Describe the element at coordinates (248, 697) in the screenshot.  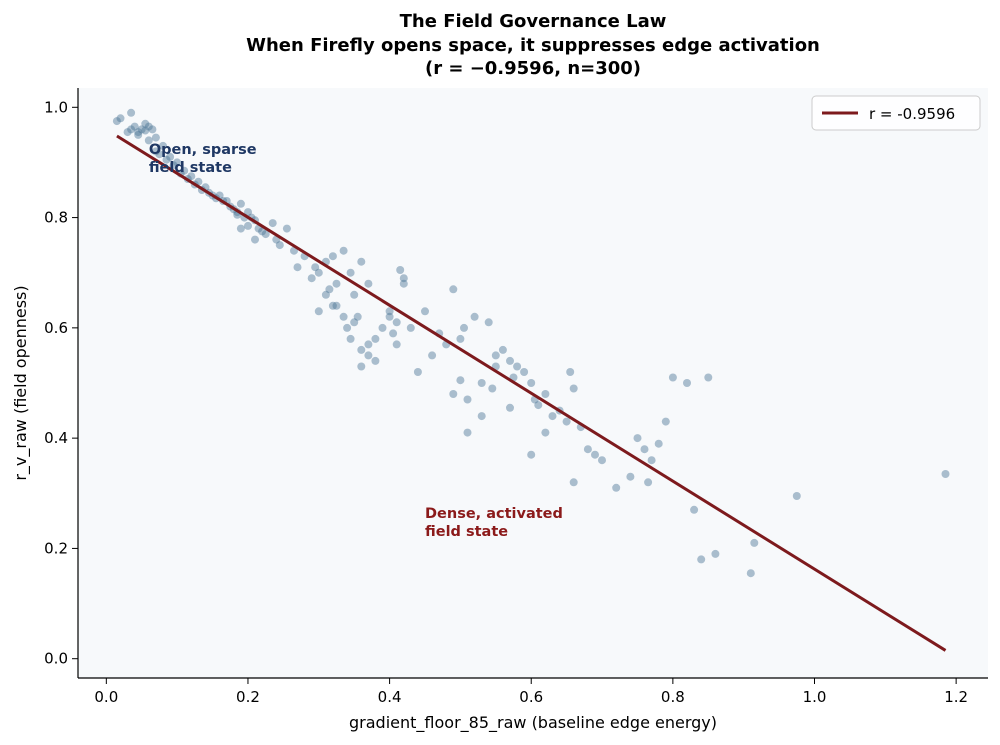
I see `x-tick-label: 0.2` at that location.